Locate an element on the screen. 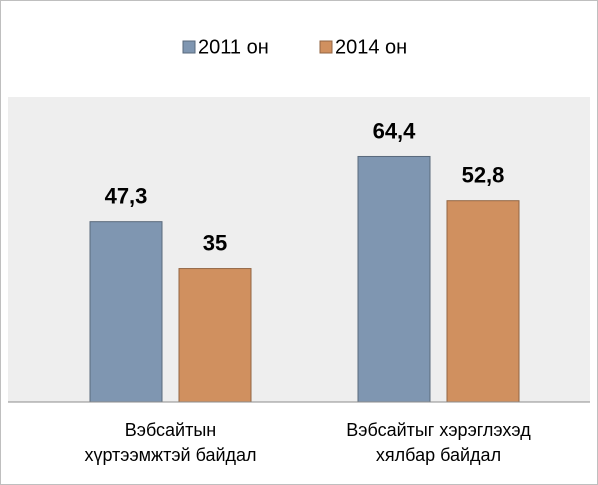 The width and height of the screenshot is (598, 485). data-label: 47,3 is located at coordinates (126, 195).